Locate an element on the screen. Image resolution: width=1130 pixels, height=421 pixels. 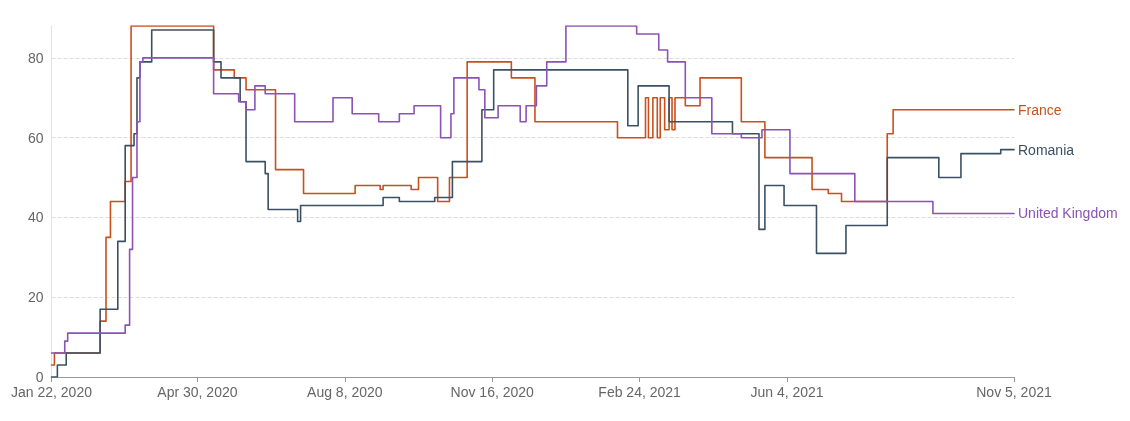
y-tick-label: 40 is located at coordinates (35, 217).